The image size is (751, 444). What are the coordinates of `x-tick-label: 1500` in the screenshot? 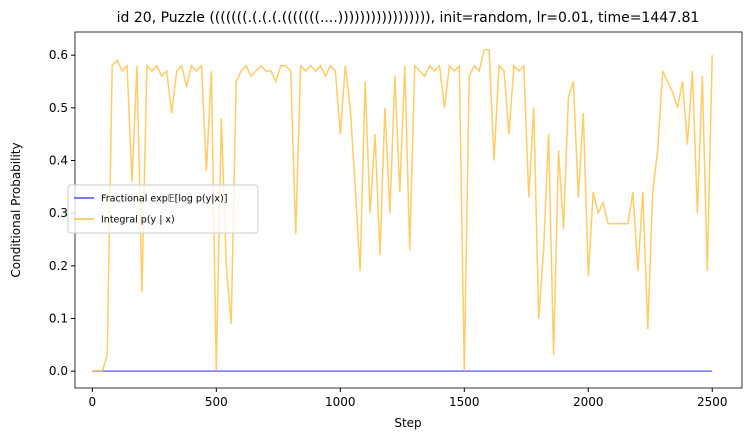 It's located at (464, 402).